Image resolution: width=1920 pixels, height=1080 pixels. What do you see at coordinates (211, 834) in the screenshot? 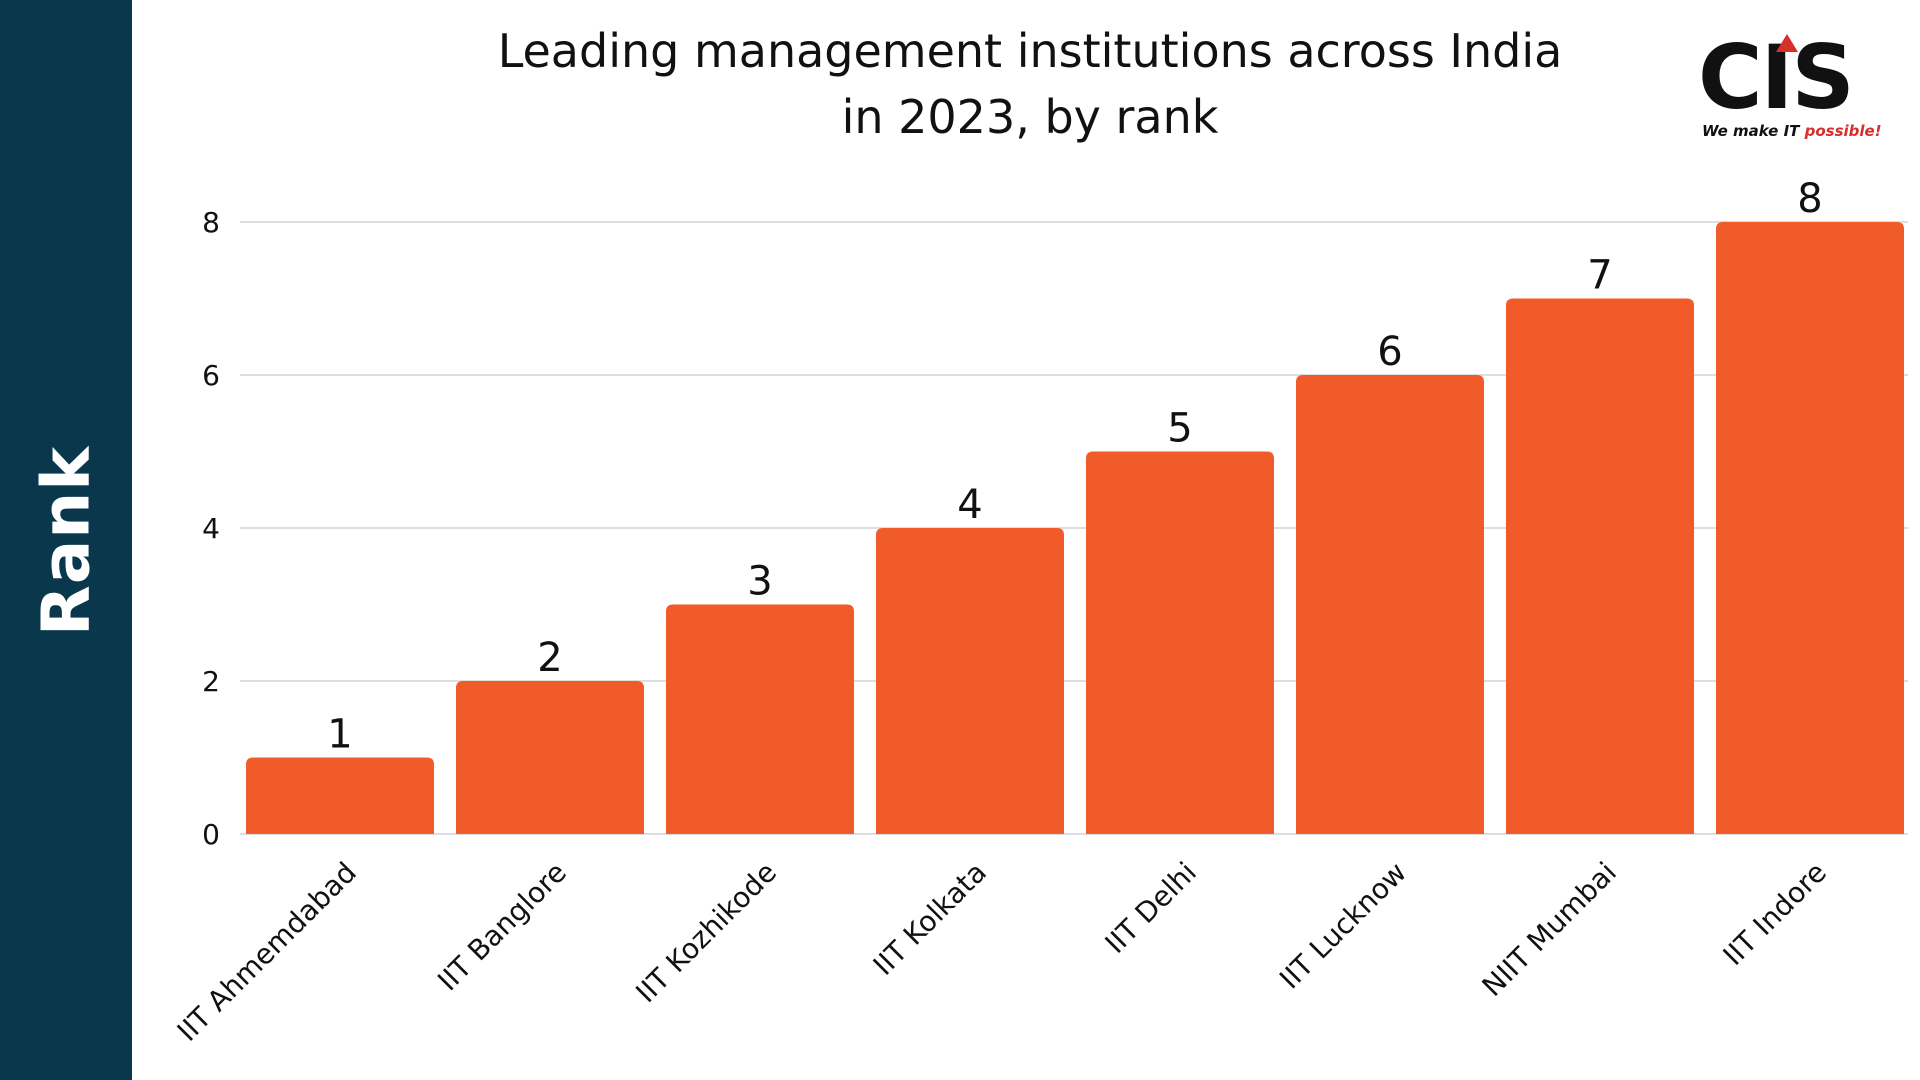
I see `y-tick-label: 0` at bounding box center [211, 834].